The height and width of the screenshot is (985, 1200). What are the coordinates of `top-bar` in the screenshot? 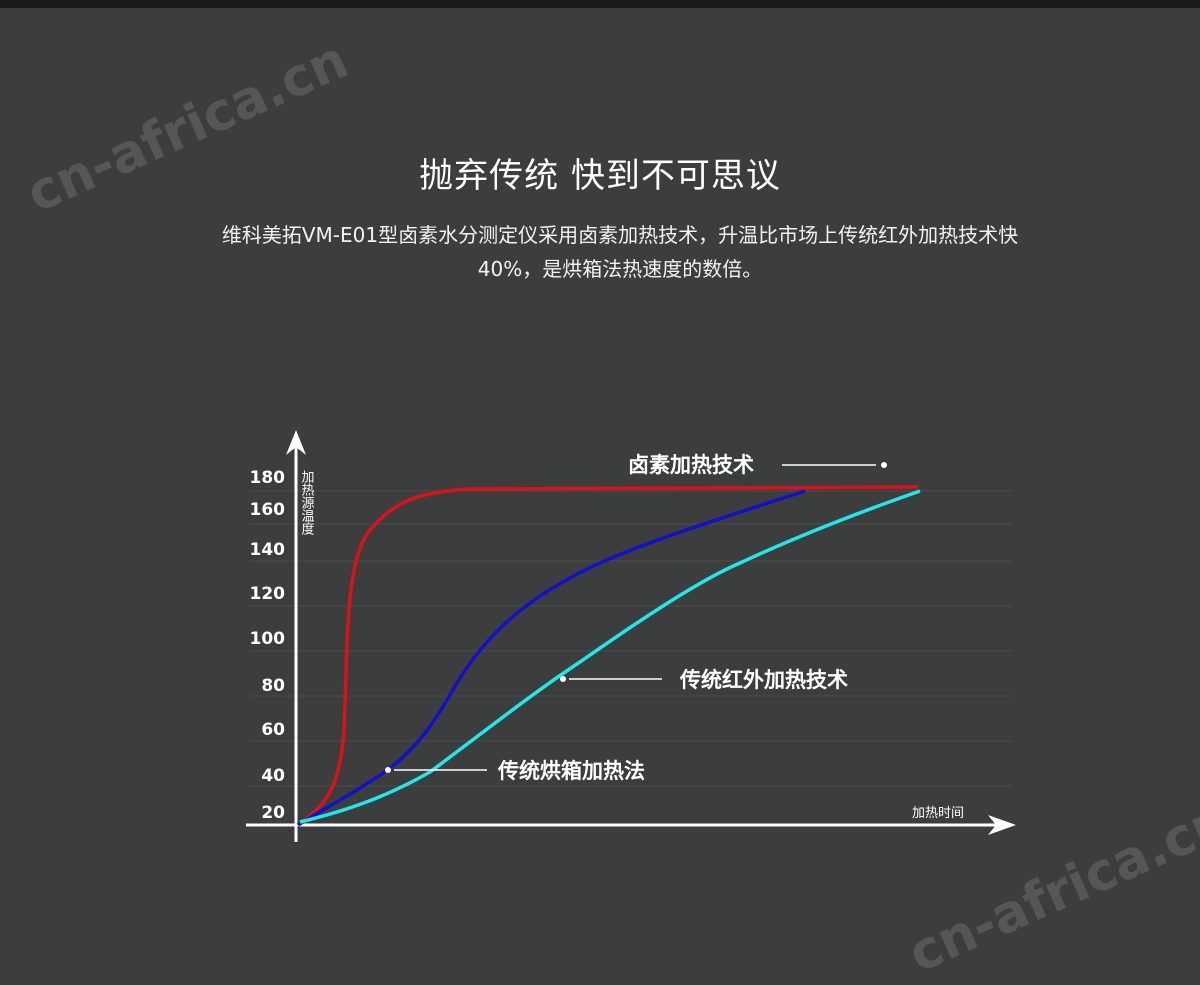 It's located at (600, 4).